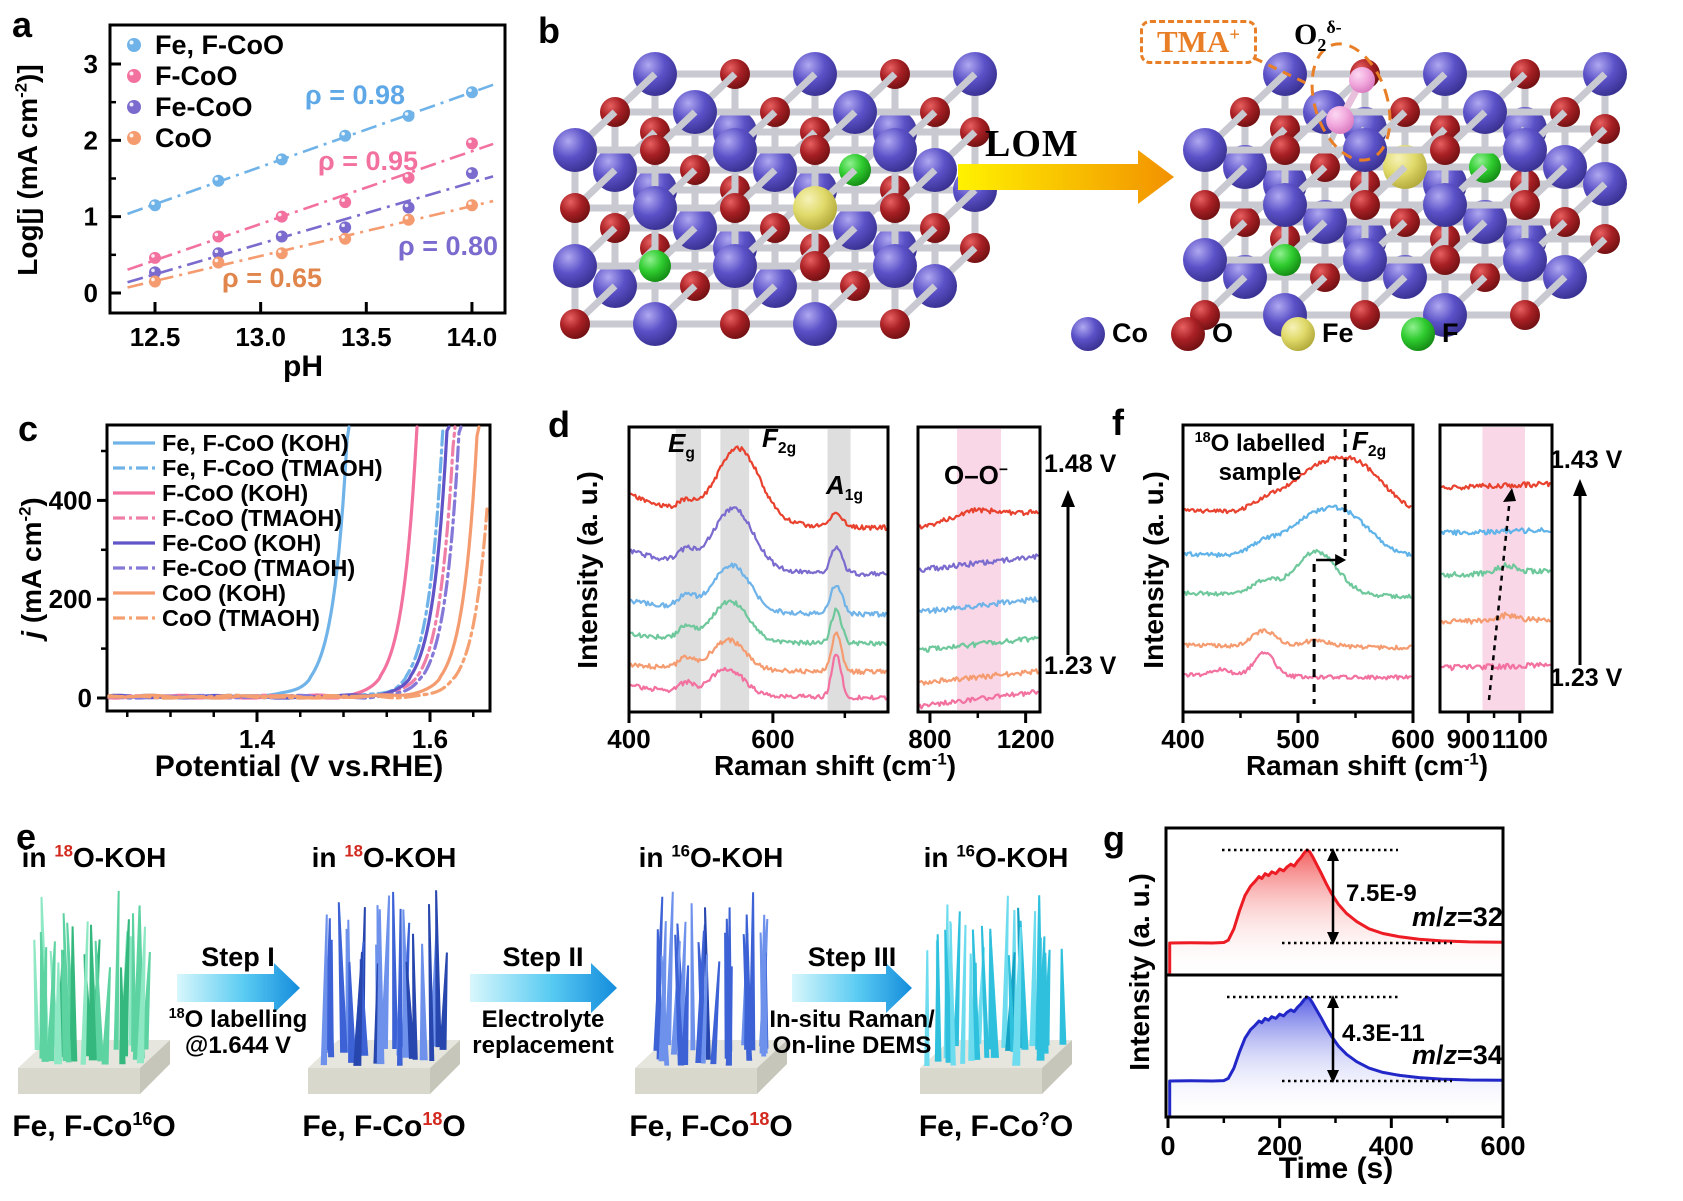  I want to click on panel-e-caption-1: Fe, F-Co16O, so click(94, 1126).